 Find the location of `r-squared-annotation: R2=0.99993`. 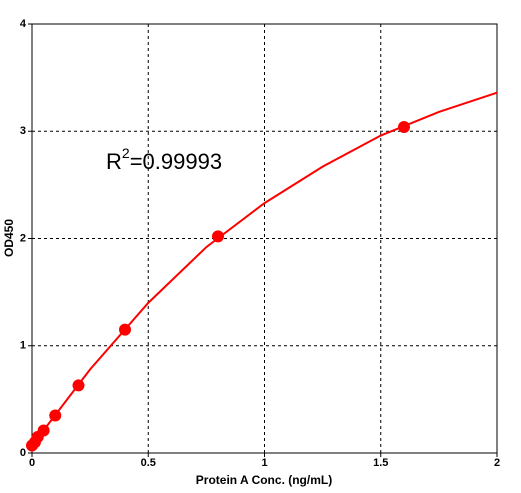

r-squared-annotation: R2=0.99993 is located at coordinates (164, 159).